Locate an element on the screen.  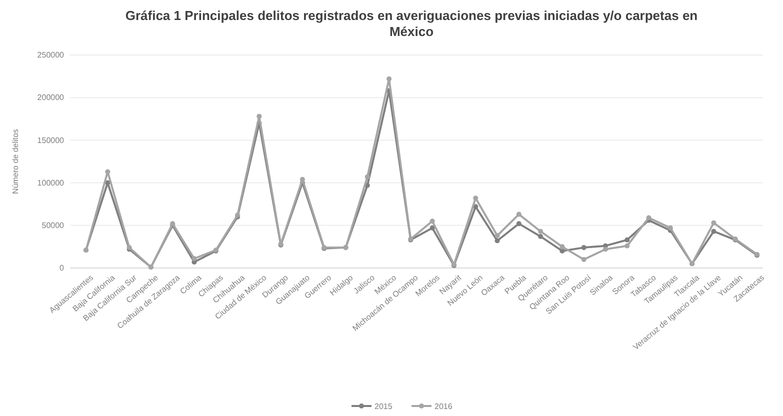
legend-label: 2015 is located at coordinates (383, 406).